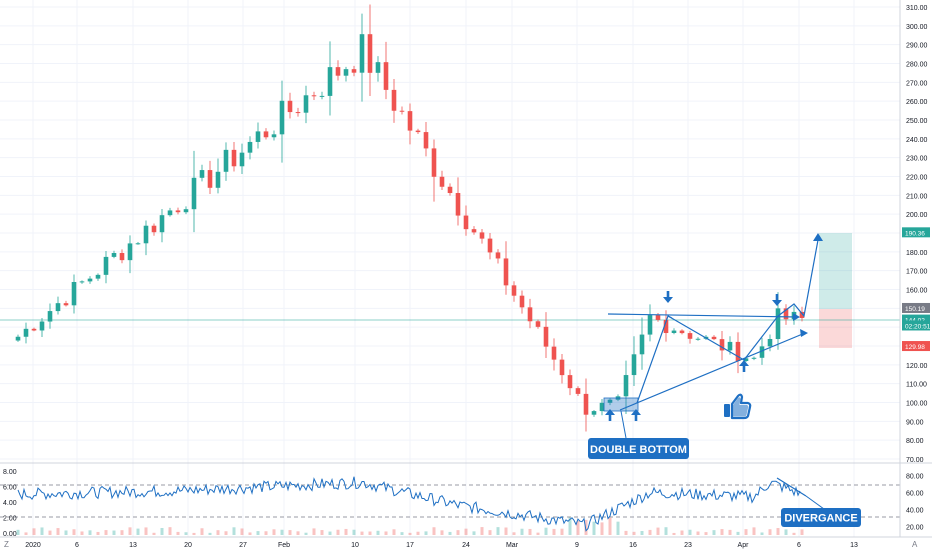 Image resolution: width=932 pixels, height=555 pixels. I want to click on pattern-arrows, so click(693, 356).